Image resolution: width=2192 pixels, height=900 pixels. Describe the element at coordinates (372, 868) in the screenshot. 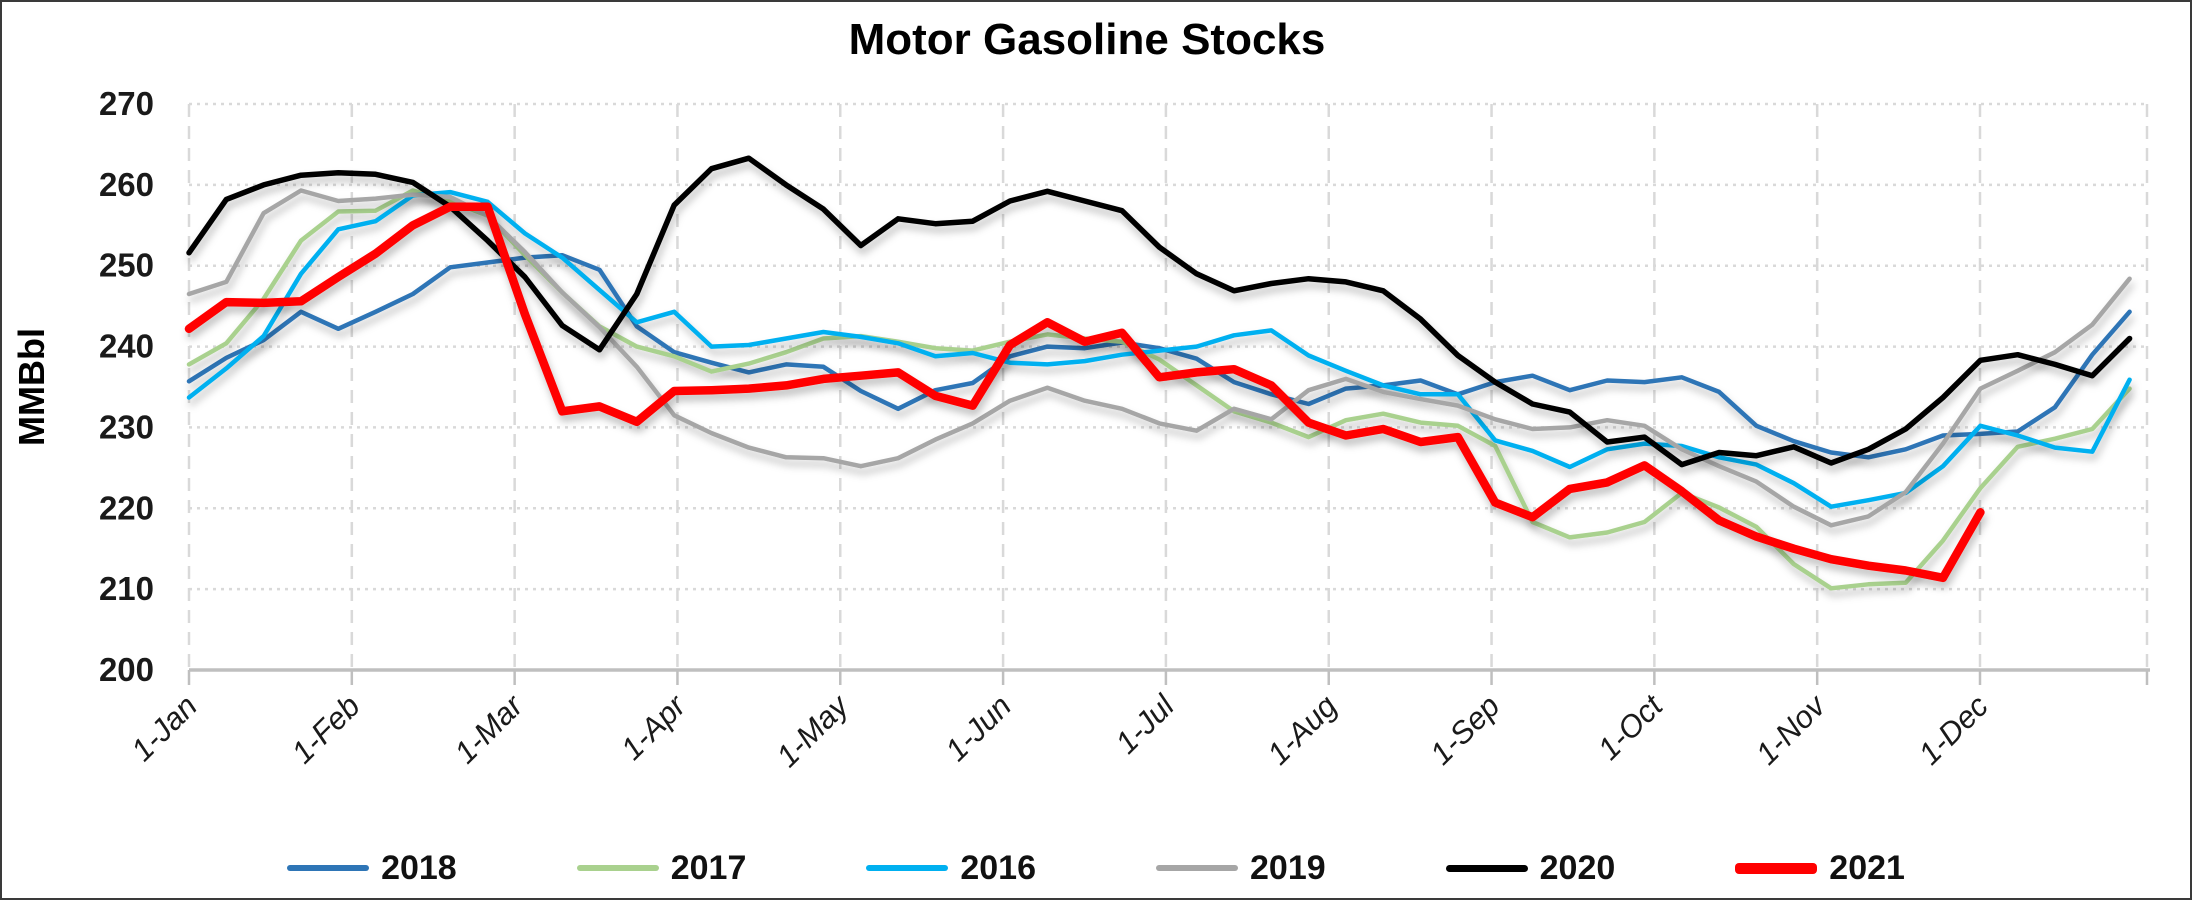

I see `legend-item-2018: 2018` at that location.